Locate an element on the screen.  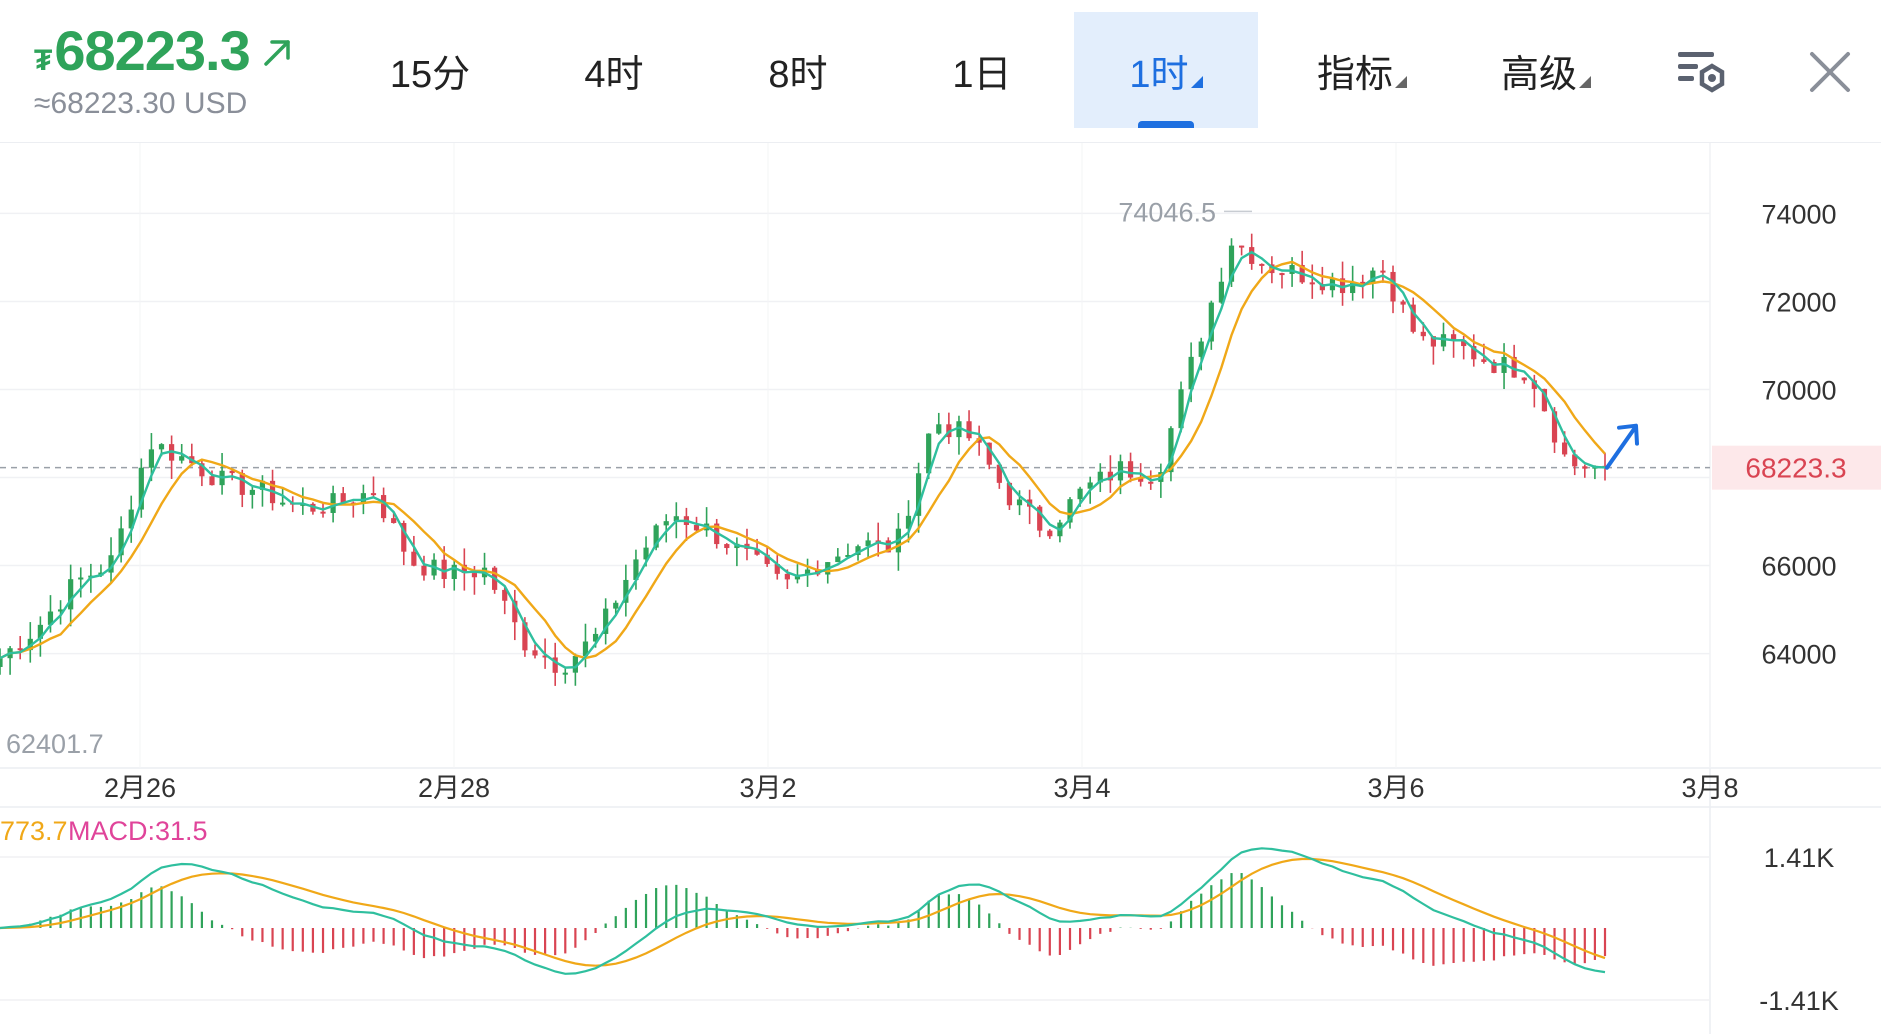
tab-label: 15分 is located at coordinates (430, 74).